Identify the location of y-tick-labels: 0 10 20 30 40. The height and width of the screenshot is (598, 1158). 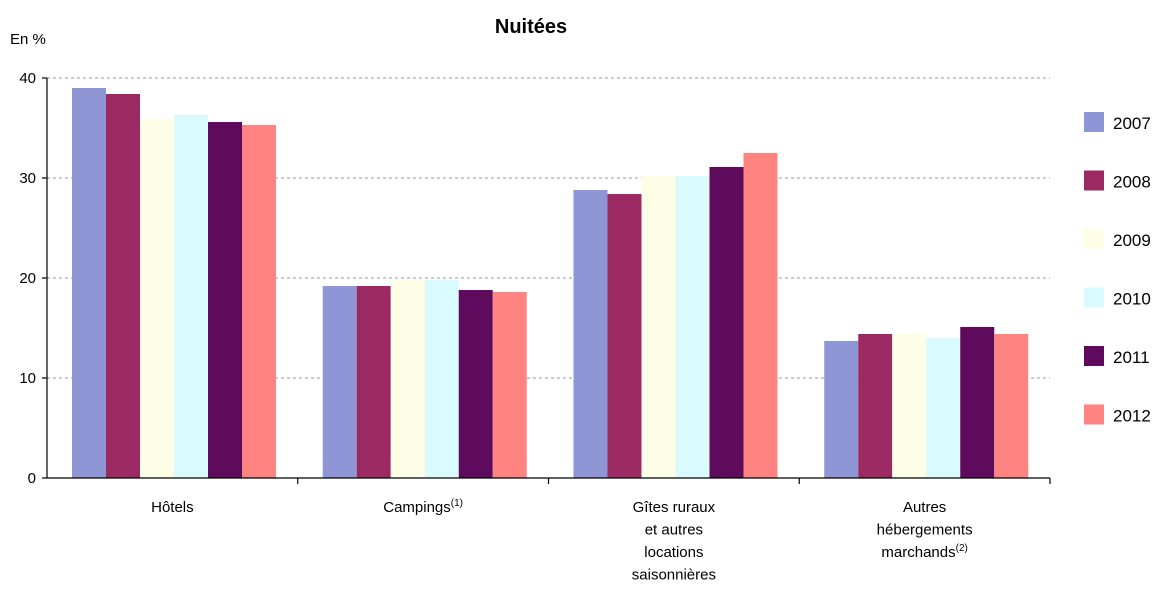
(27, 278).